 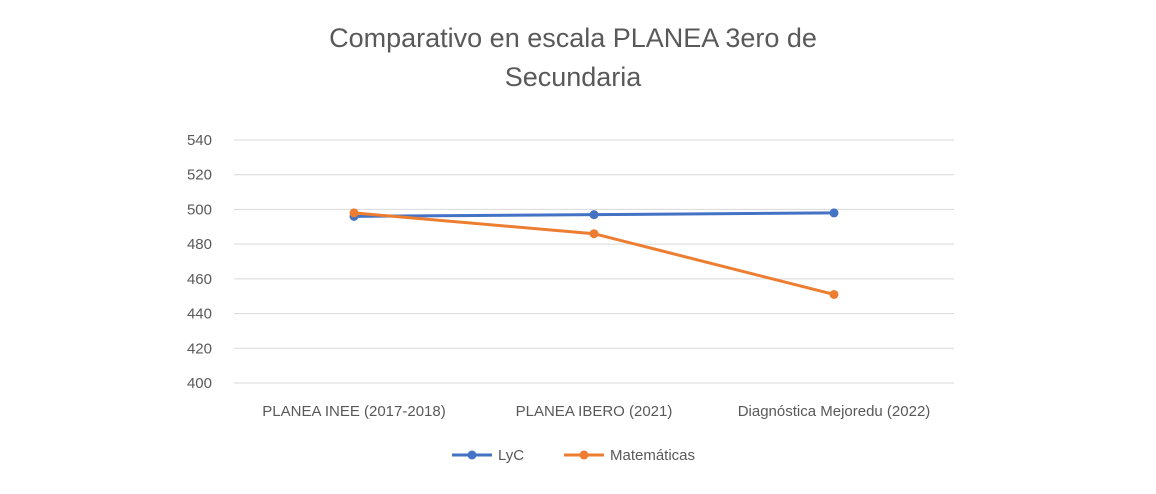 What do you see at coordinates (199, 383) in the screenshot?
I see `y-tick-label: 400` at bounding box center [199, 383].